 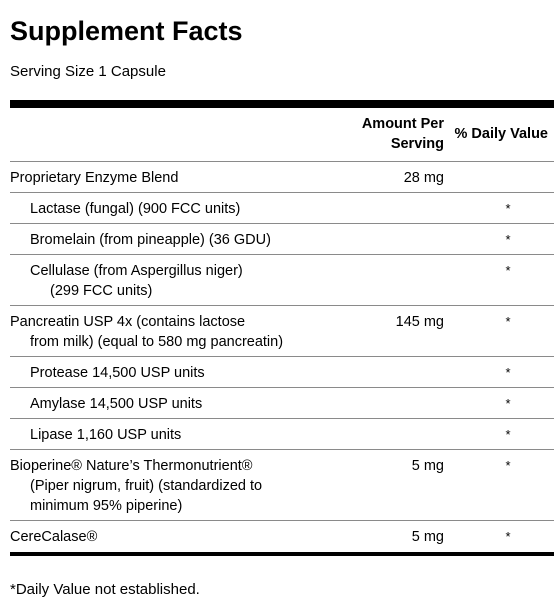 I want to click on ingredient-name: CereCalase®, so click(x=54, y=537).